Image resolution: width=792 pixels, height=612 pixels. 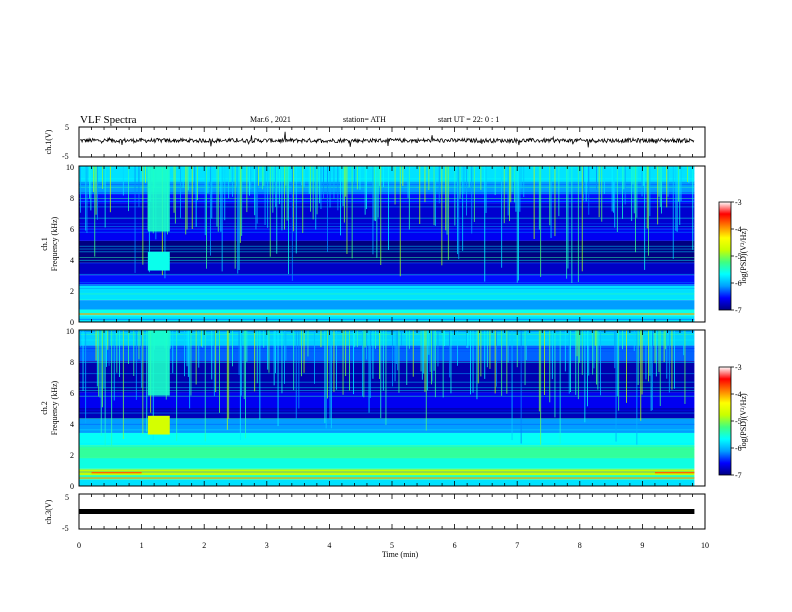 I want to click on x-axis-label: Time (min), so click(x=400, y=554).